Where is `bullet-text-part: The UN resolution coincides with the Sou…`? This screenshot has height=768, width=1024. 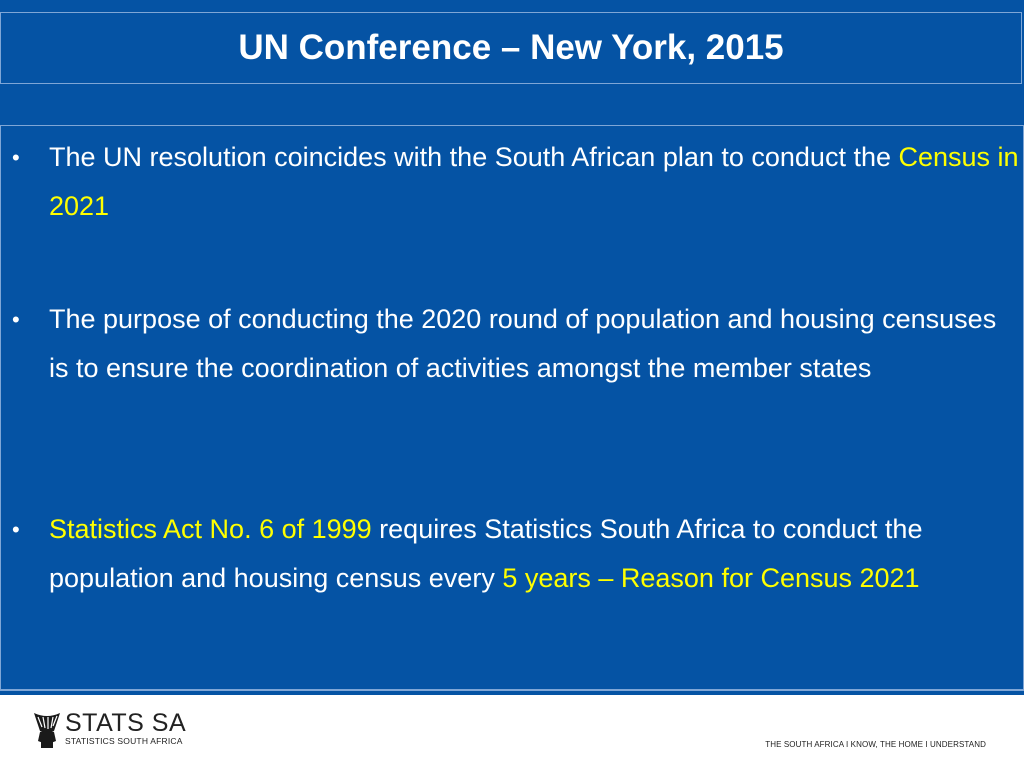
bullet-text-part: The UN resolution coincides with the Sou… is located at coordinates (474, 157).